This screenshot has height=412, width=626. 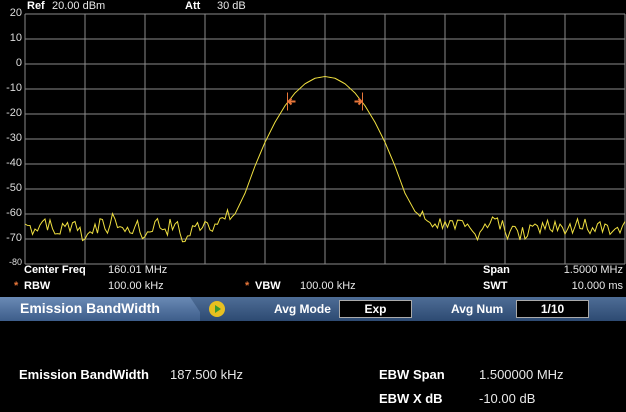 I want to click on y-tick-label: -60, so click(x=14, y=213).